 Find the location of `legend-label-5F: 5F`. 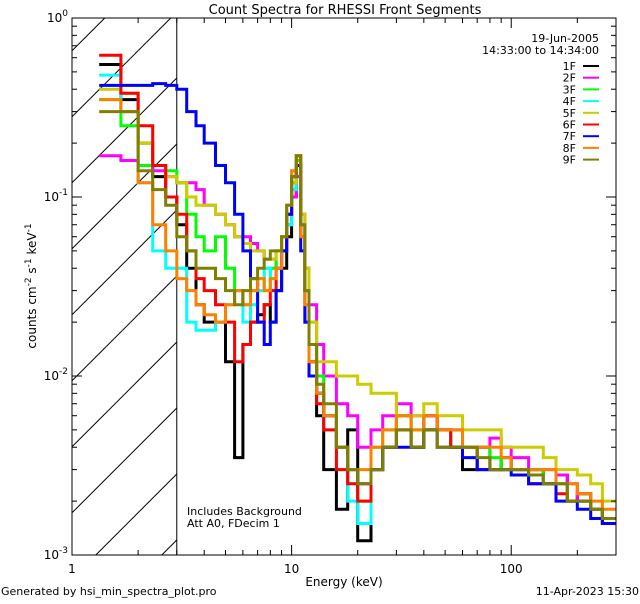

legend-label-5F: 5F is located at coordinates (569, 113).